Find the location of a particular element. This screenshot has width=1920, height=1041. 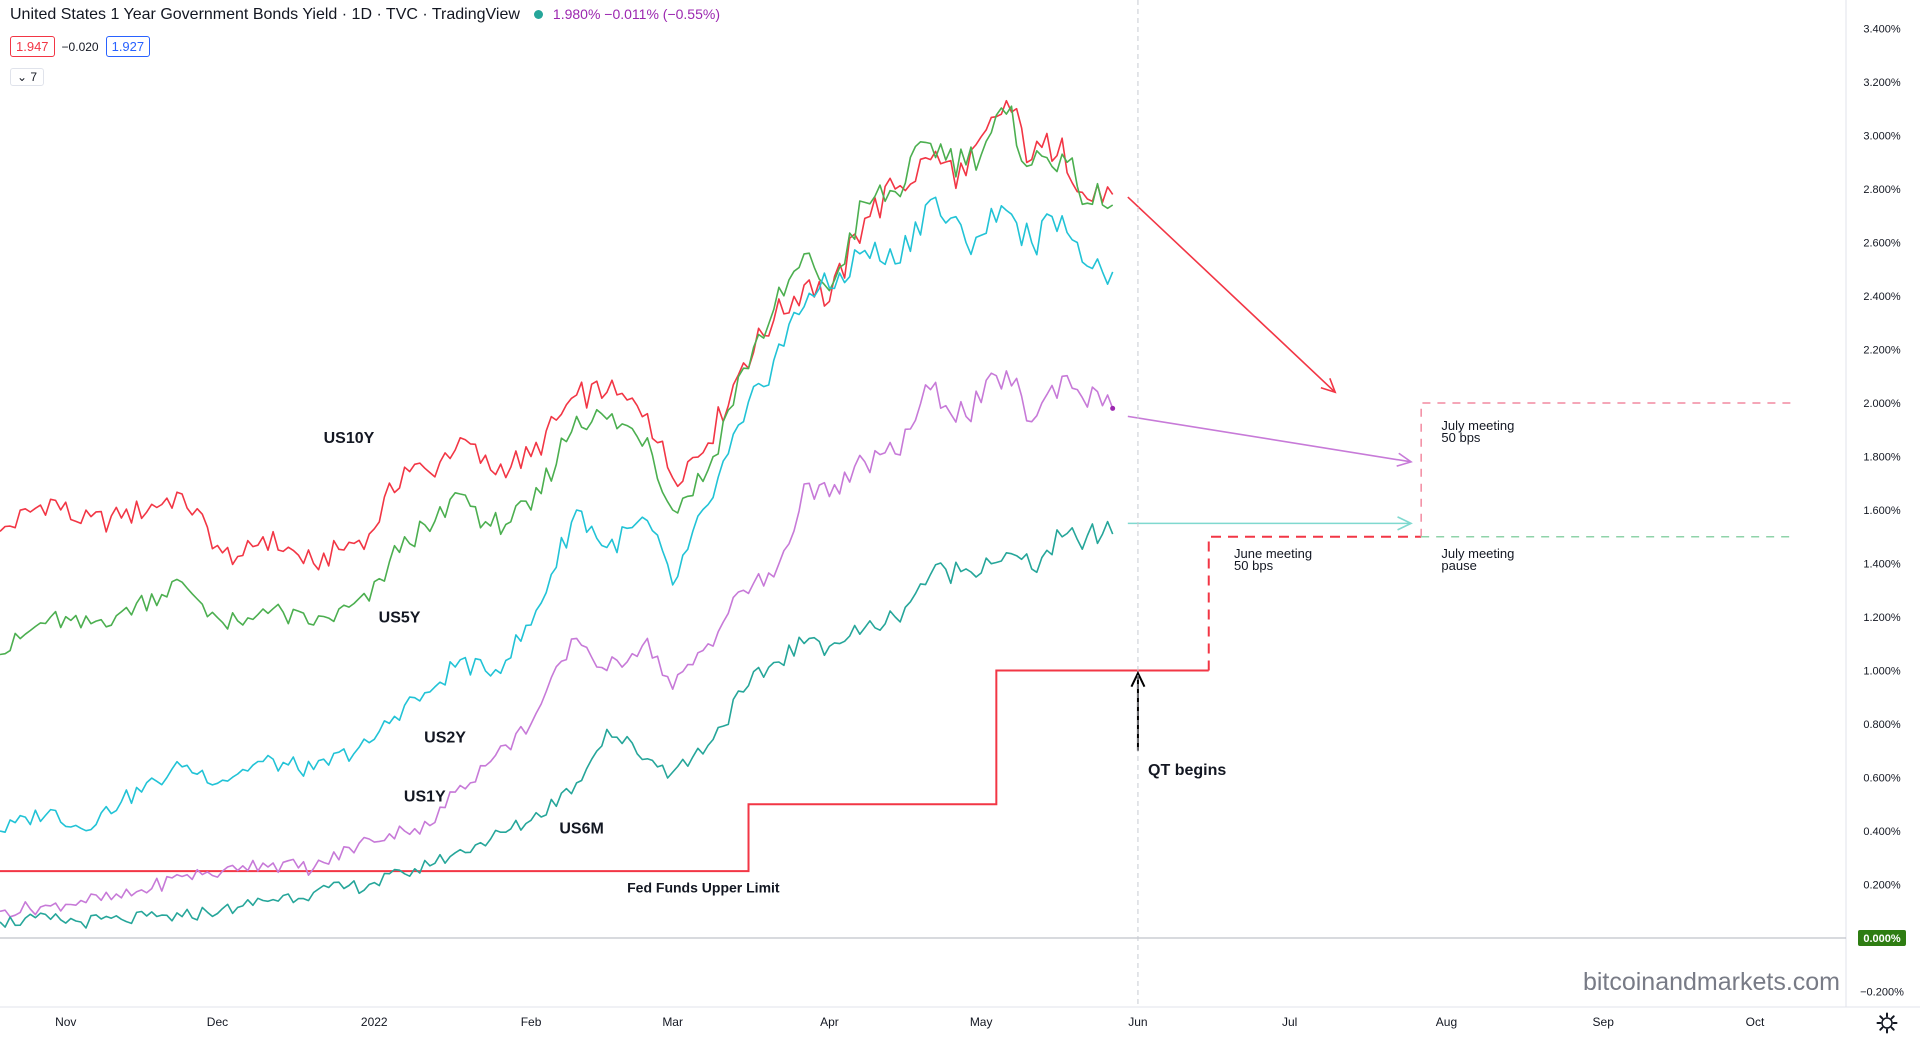

y-tick-label: 1.000% is located at coordinates (1882, 672).